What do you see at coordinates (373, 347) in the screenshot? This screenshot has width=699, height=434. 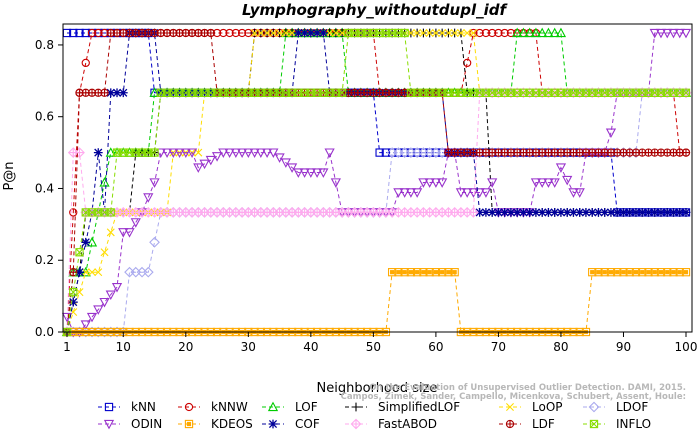 I see `x-tick-label: 50` at bounding box center [373, 347].